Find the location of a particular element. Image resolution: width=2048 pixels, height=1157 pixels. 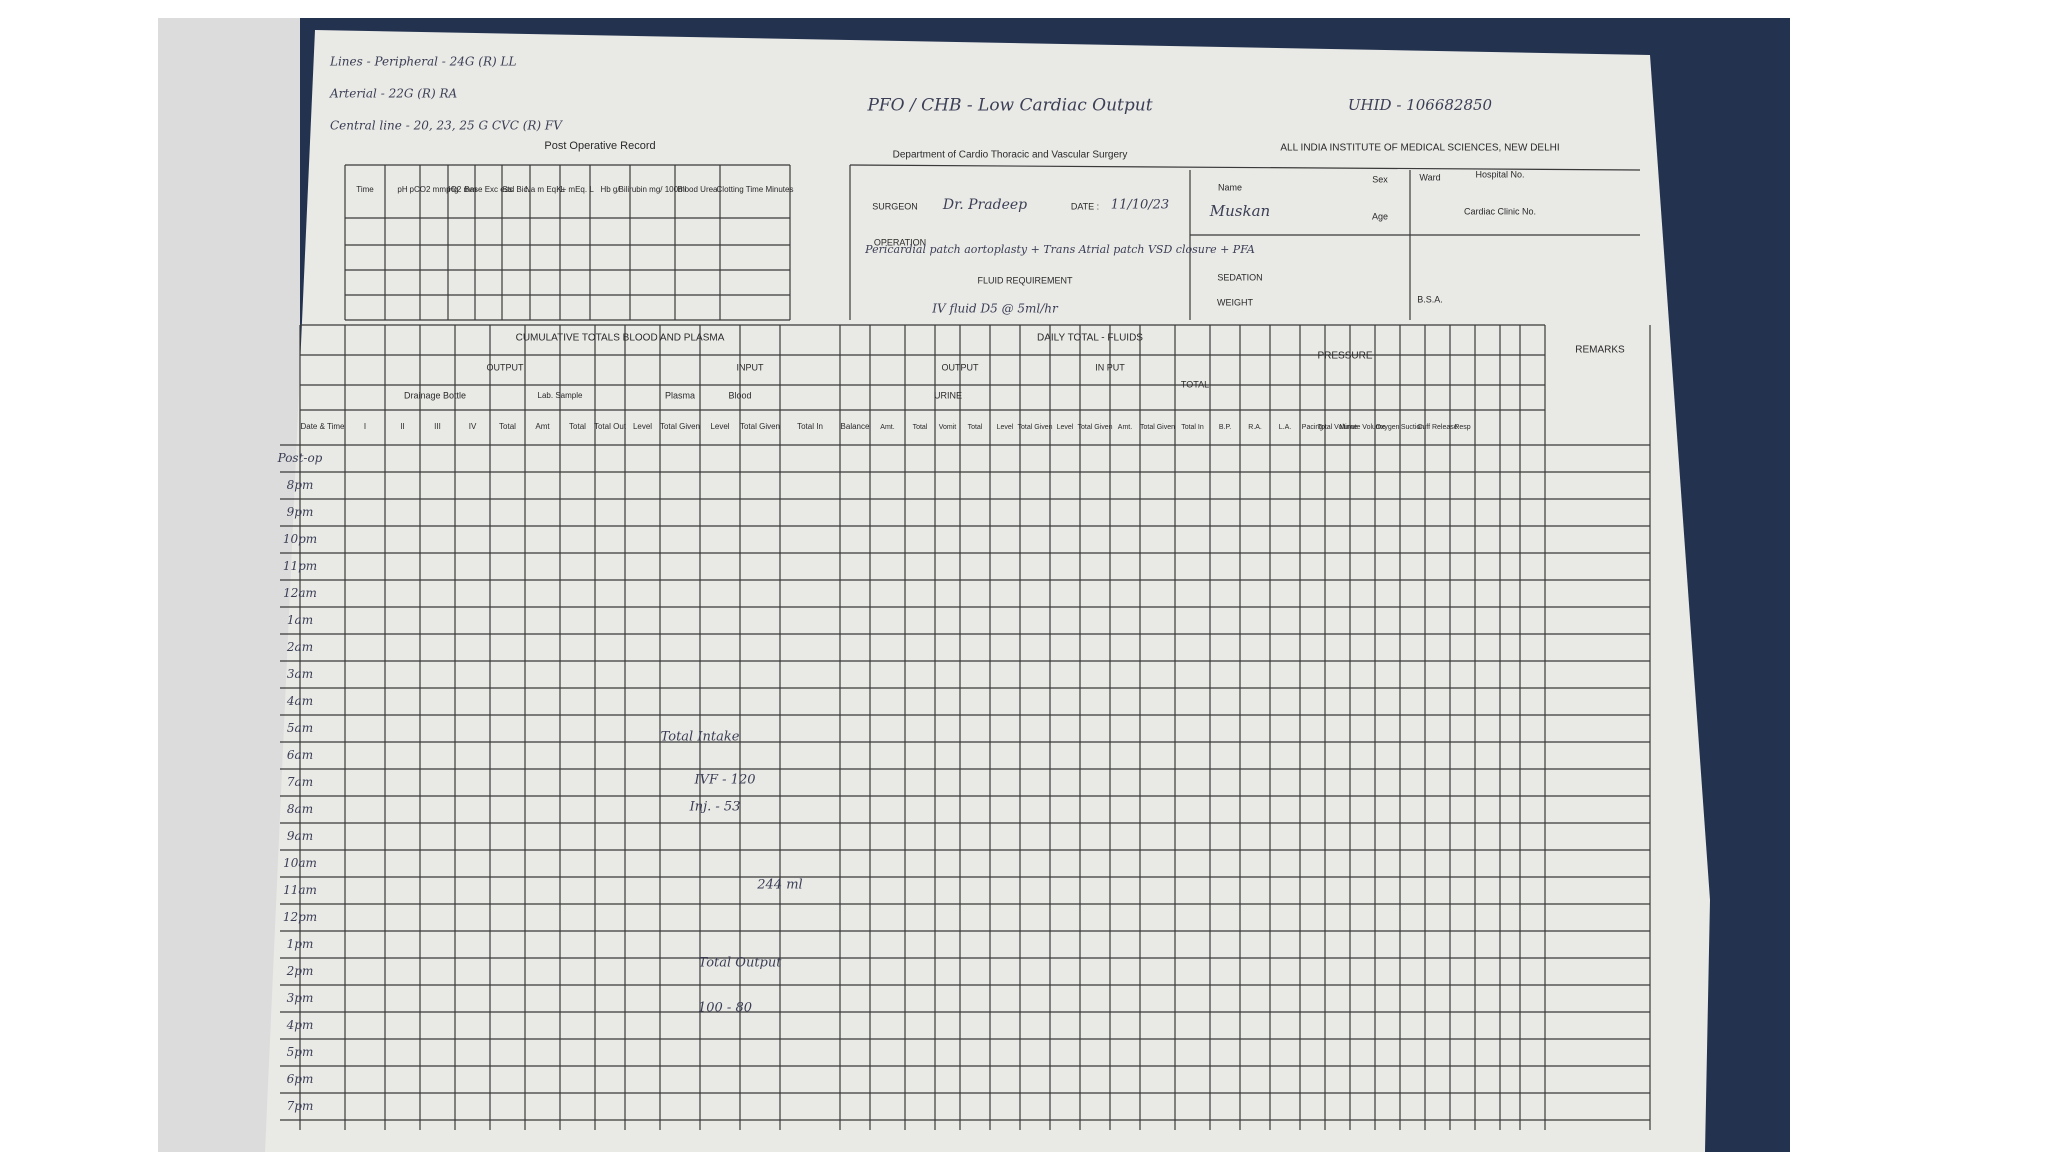

label: B.P. is located at coordinates (1225, 427).